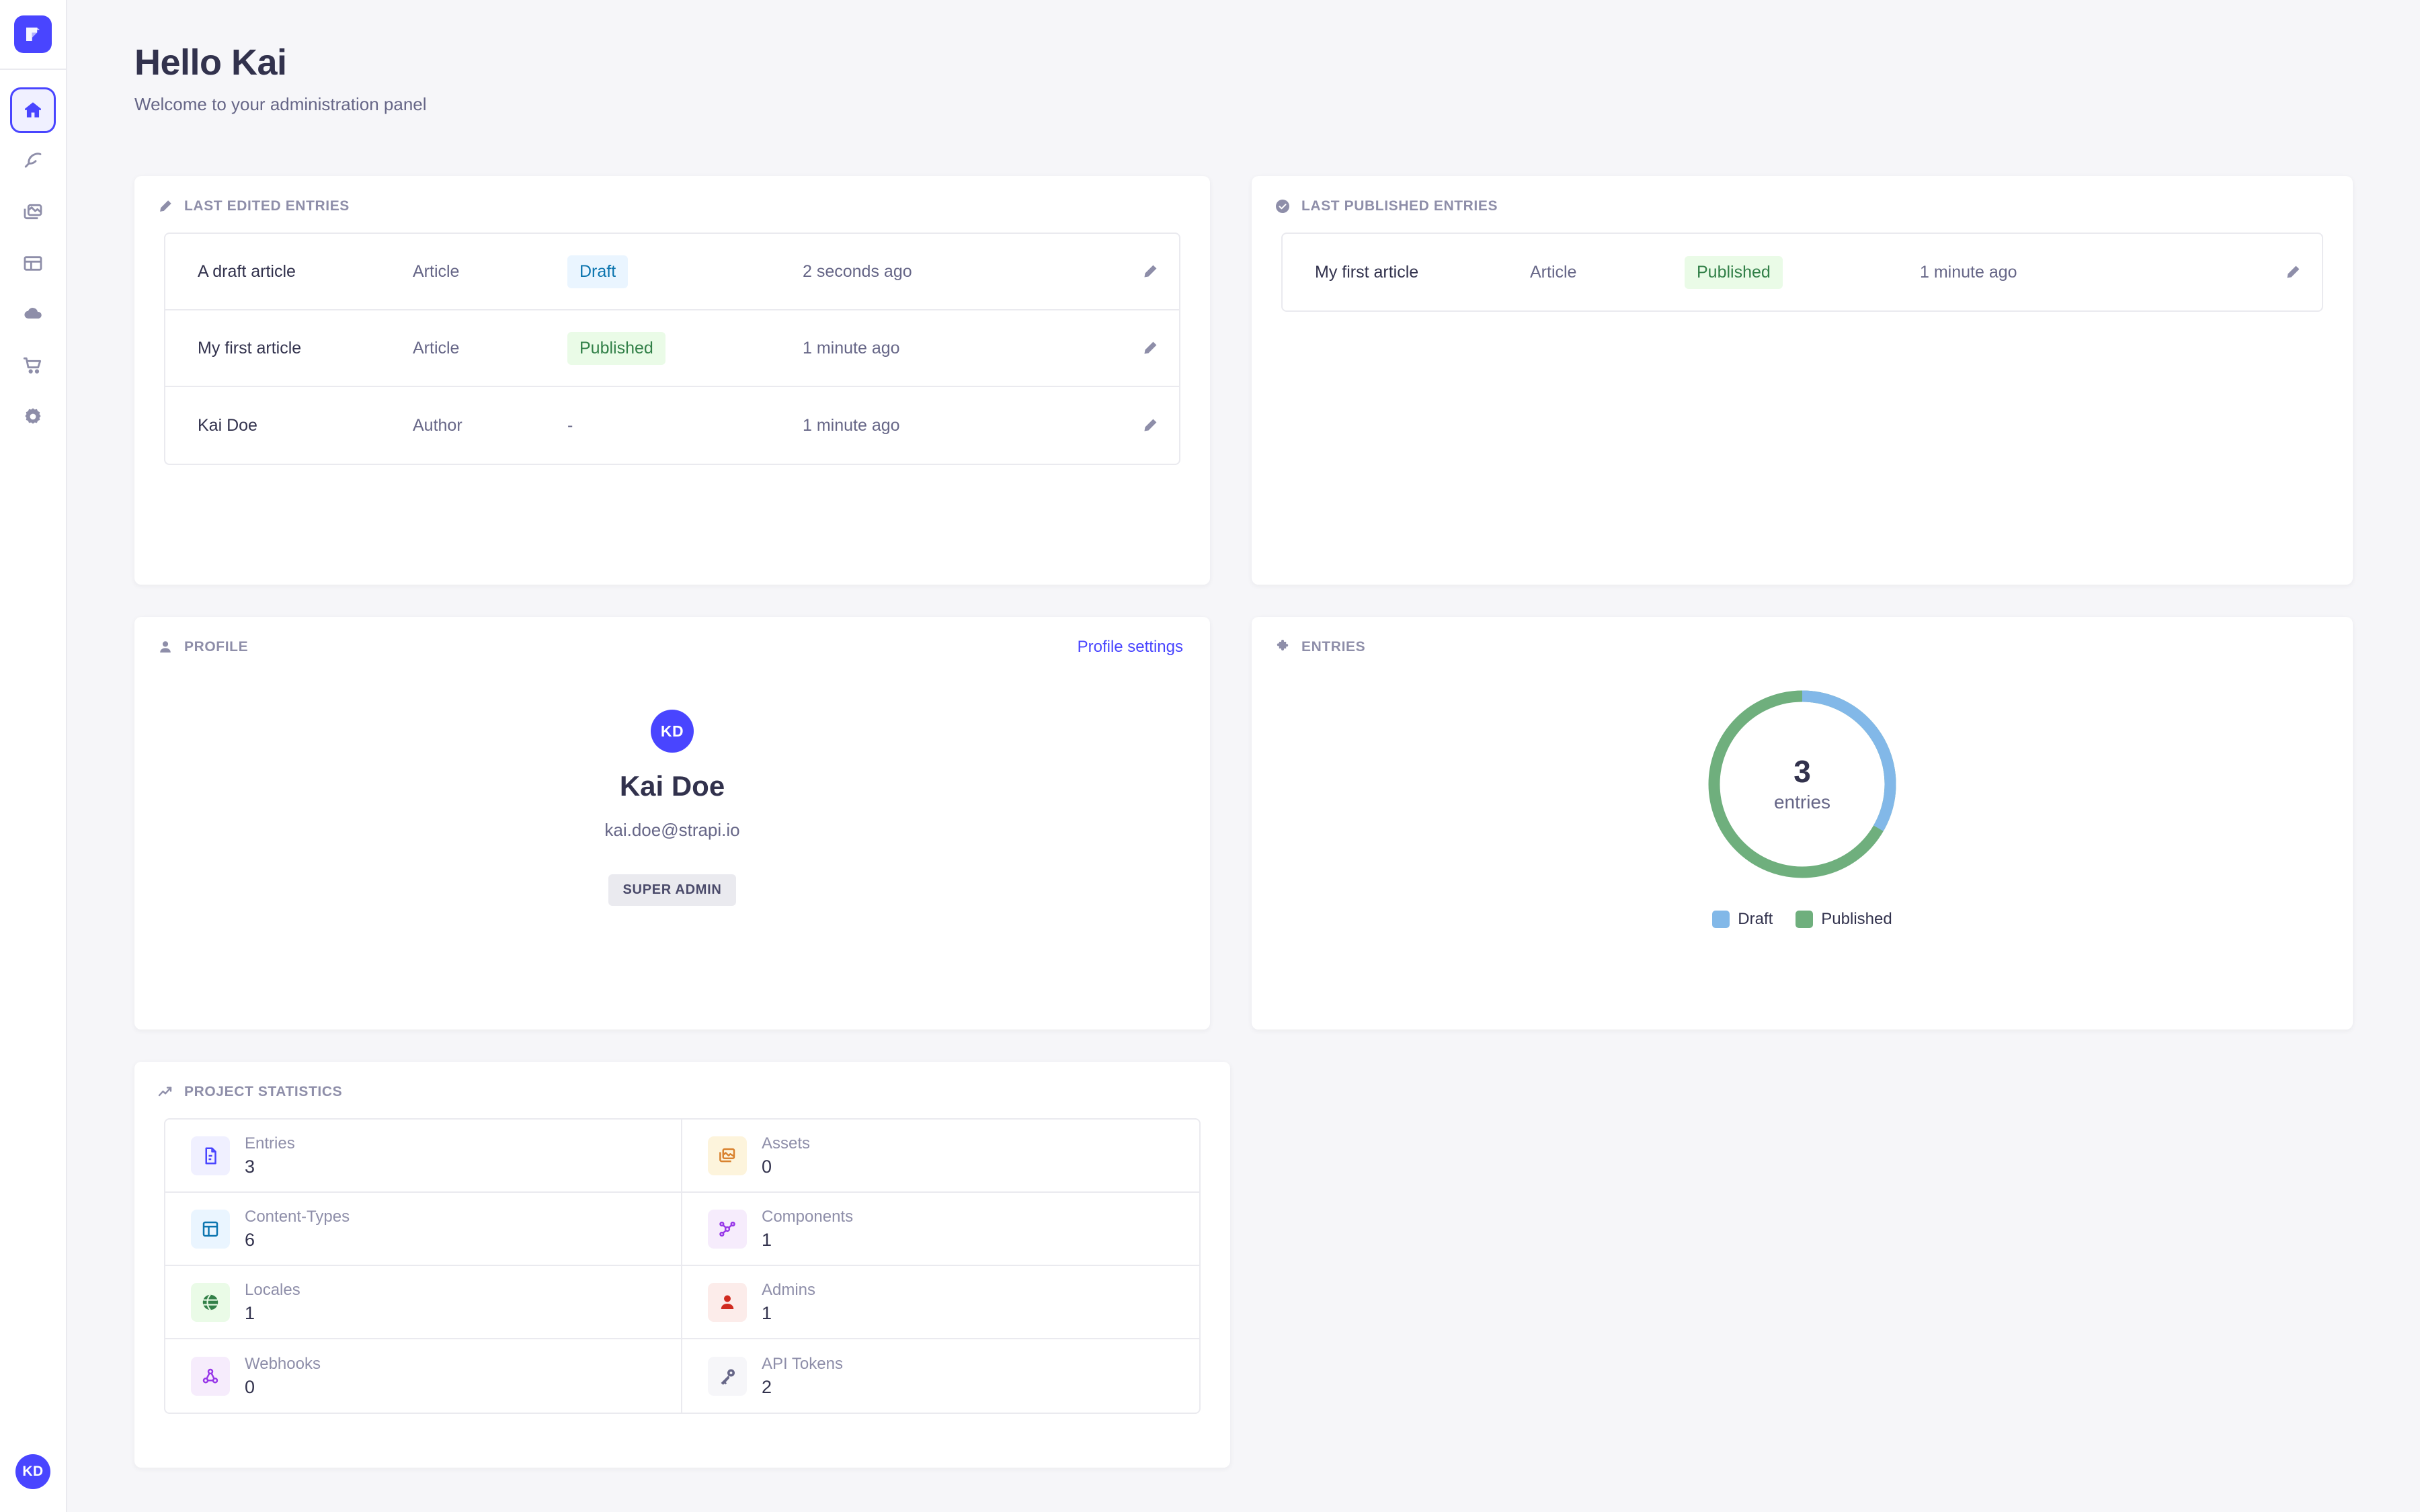 Image resolution: width=2420 pixels, height=1512 pixels. Describe the element at coordinates (682, 1082) in the screenshot. I see `card-header: PROJECT STATISTICS` at that location.